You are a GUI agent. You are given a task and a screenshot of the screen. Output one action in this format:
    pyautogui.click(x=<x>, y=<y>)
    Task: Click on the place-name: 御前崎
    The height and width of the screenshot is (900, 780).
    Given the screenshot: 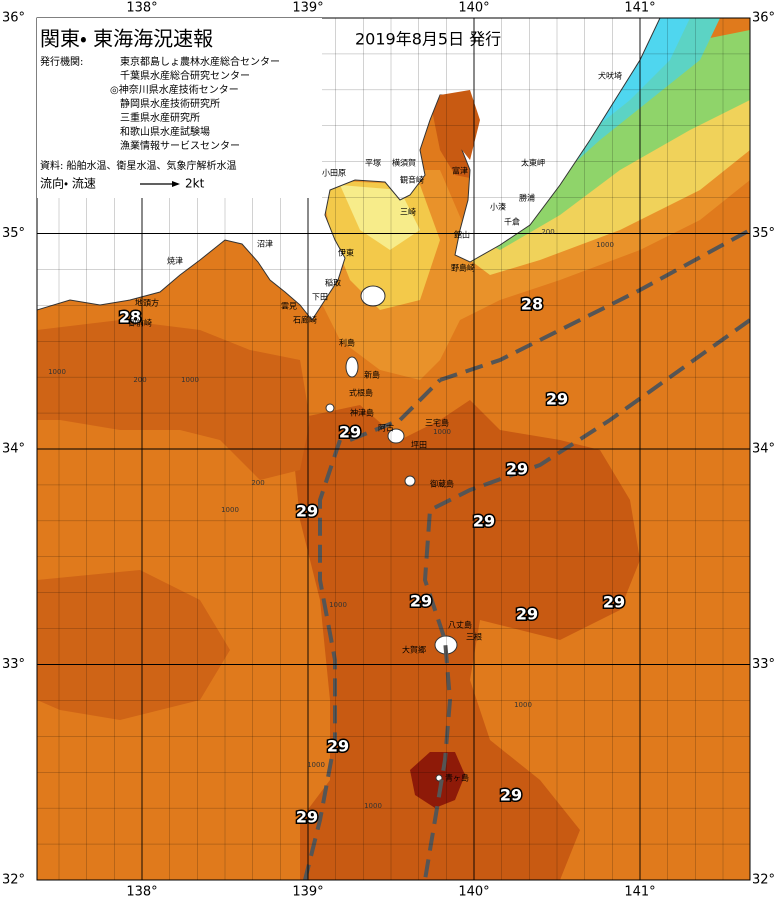 What is the action you would take?
    pyautogui.click(x=140, y=323)
    